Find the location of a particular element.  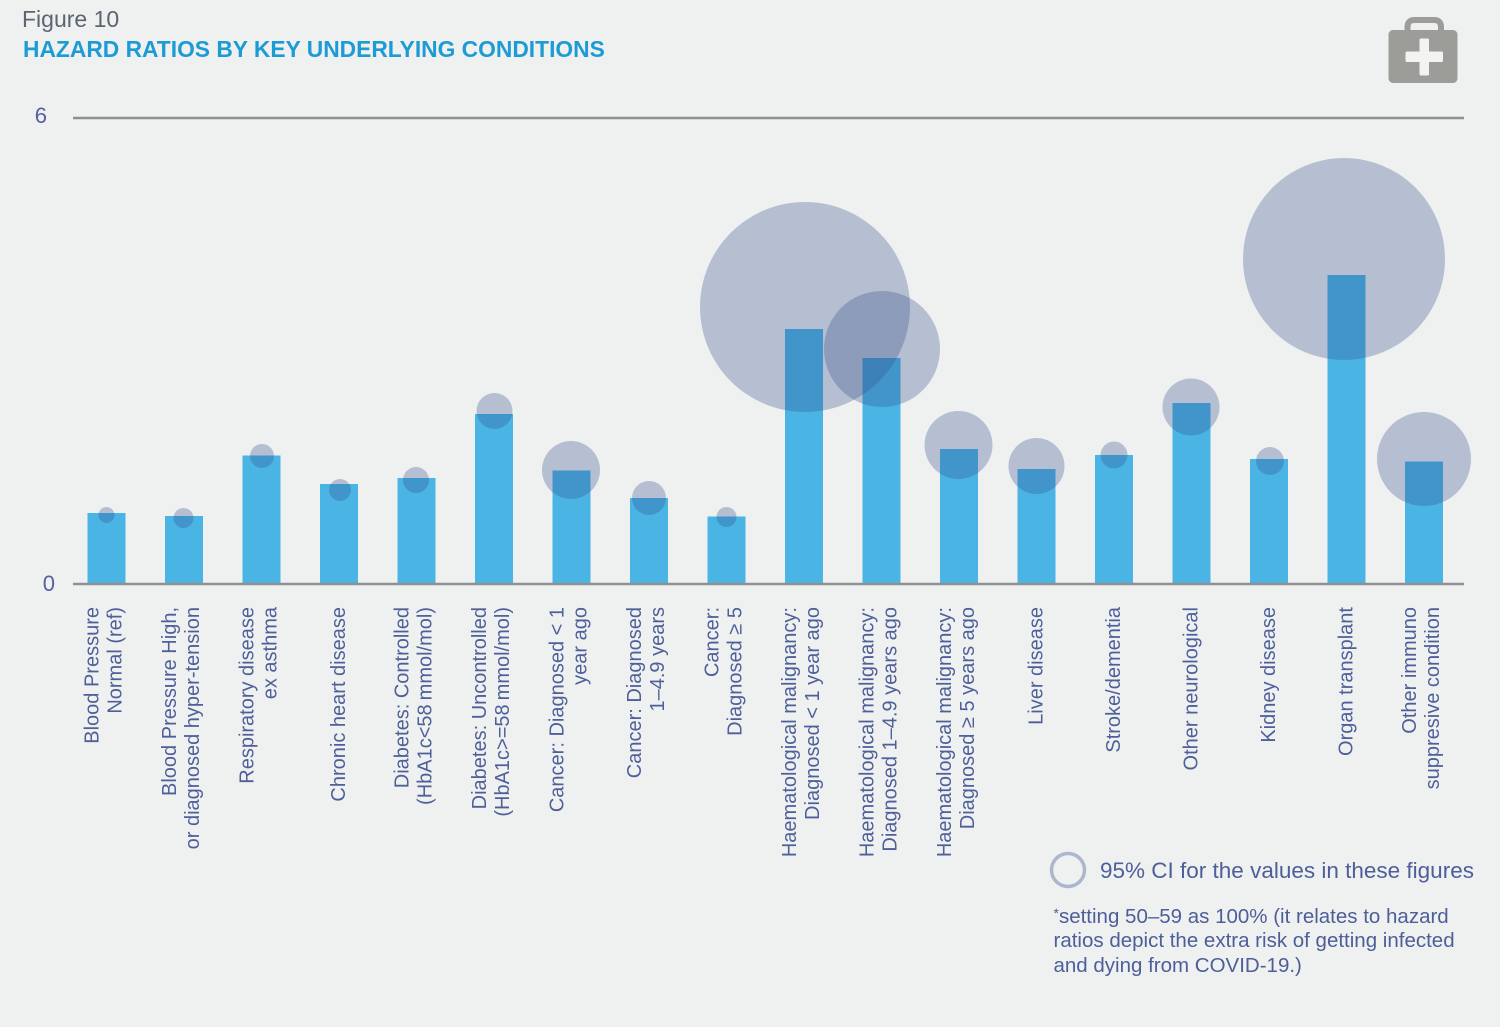

svg-text: year ago is located at coordinates (581, 646).